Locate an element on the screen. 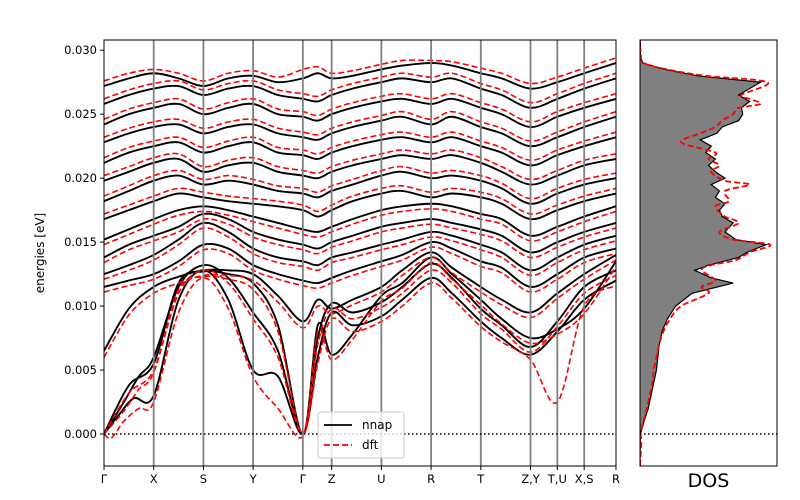 This screenshot has width=800, height=500. dos-area-nnap is located at coordinates (703, 253).